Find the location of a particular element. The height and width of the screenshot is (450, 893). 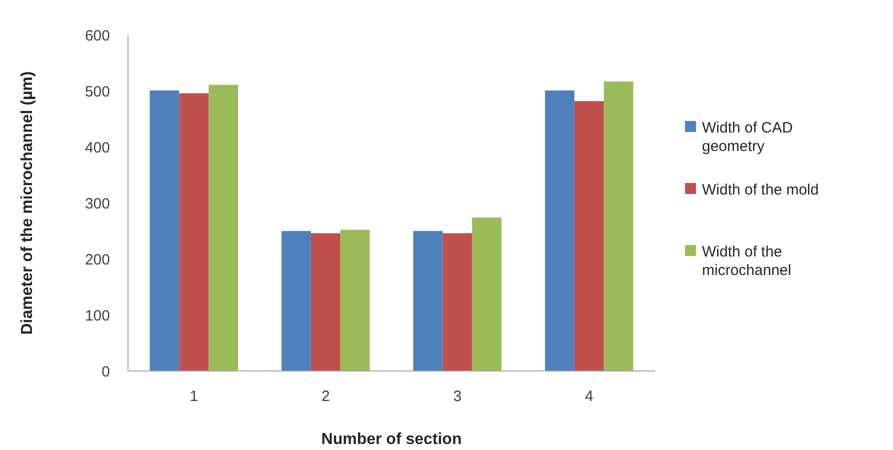

y-tick-label: 600 is located at coordinates (97, 35).